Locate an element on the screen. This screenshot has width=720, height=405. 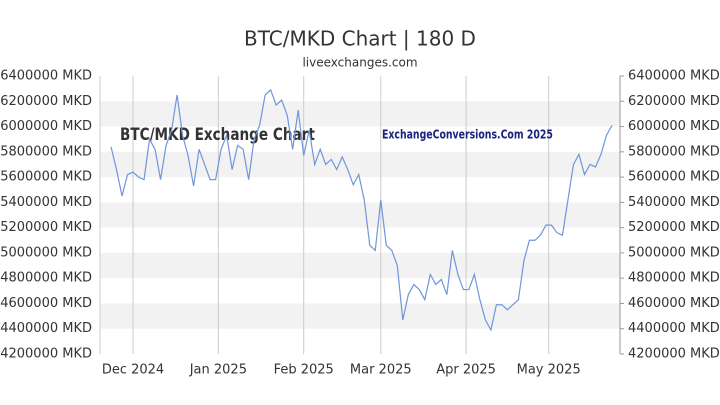
y2-tick-label: 5000000 MKD is located at coordinates (674, 252).